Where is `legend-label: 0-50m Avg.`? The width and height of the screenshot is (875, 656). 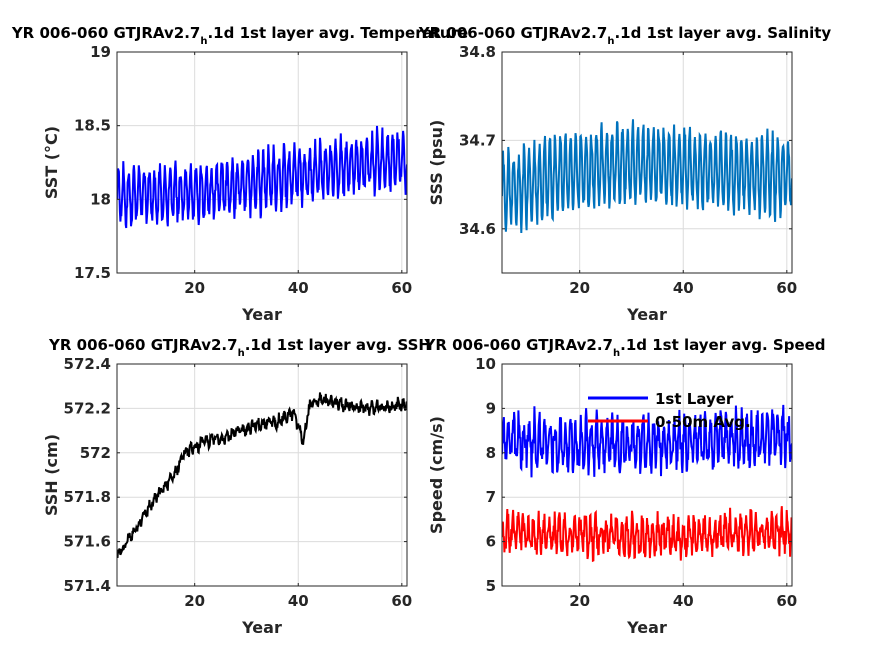
legend-label: 0-50m Avg. is located at coordinates (703, 422).